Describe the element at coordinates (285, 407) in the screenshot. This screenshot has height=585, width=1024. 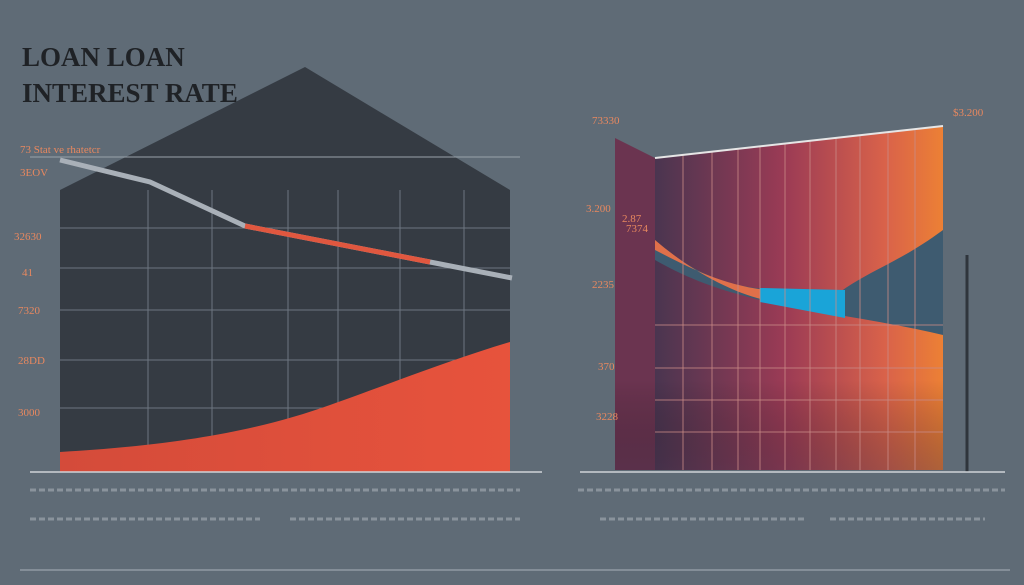
I see `area` at that location.